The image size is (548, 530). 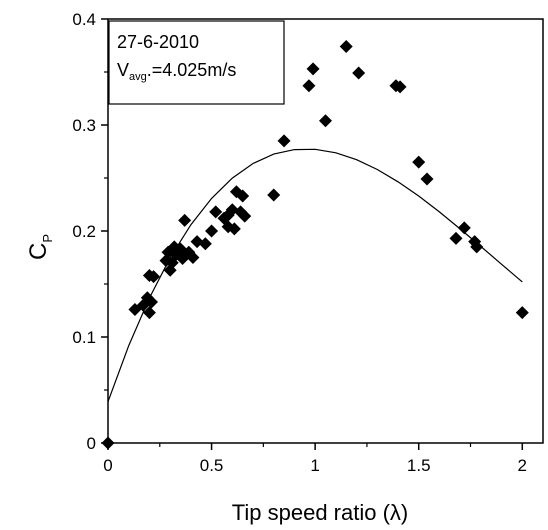 I want to click on annotation-box: 27-6-2010 Vavg.=4.025m/s, so click(x=196, y=62).